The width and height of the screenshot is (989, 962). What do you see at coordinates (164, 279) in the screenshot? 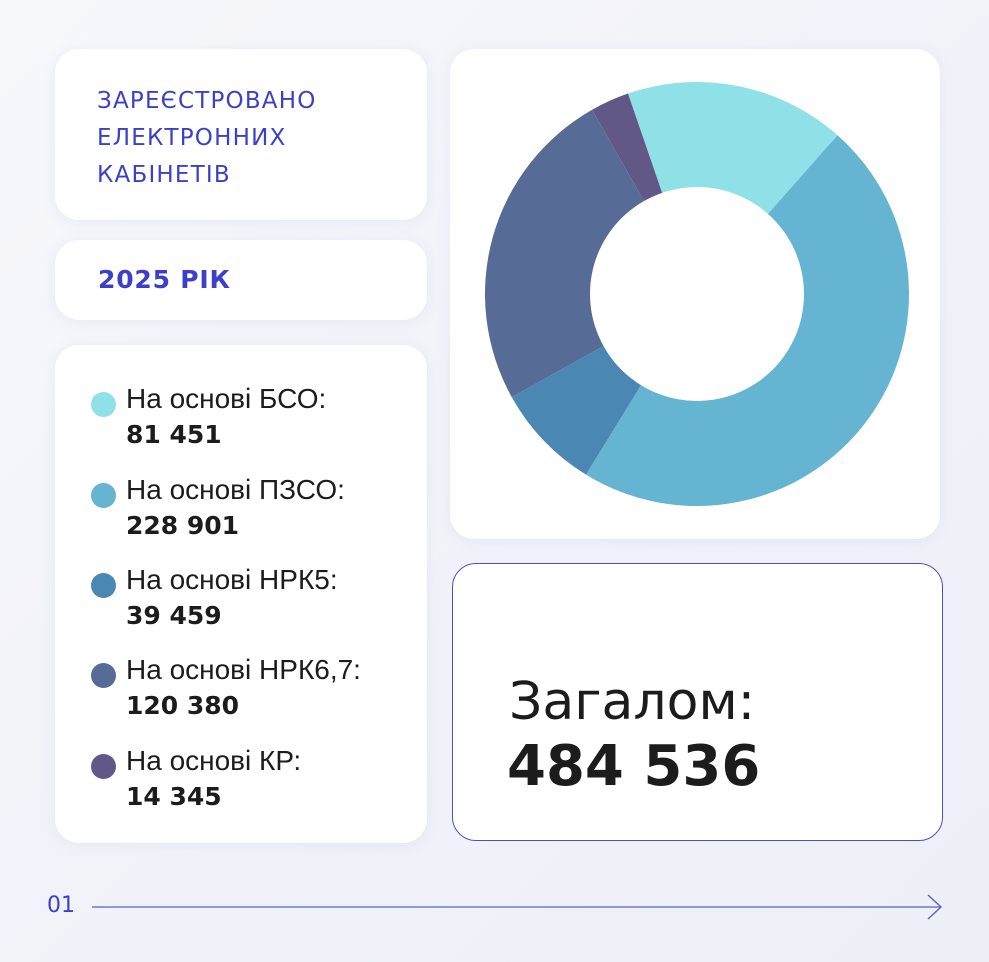
I see `year-label: 2025 РІК` at bounding box center [164, 279].